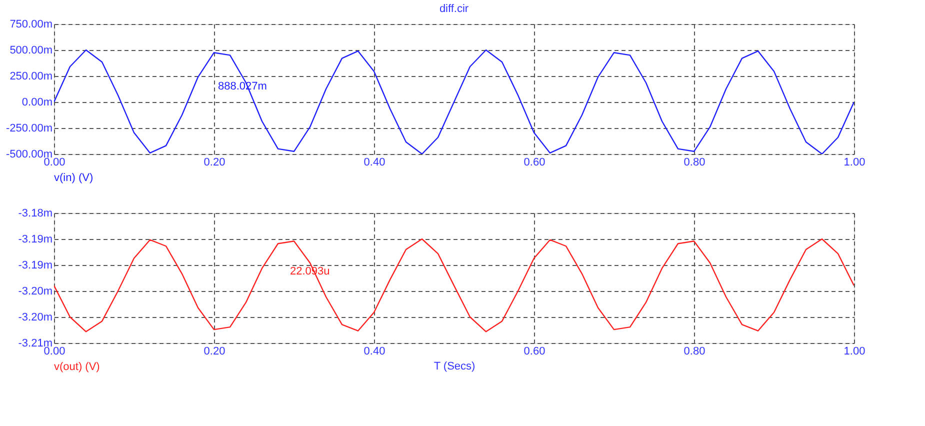  What do you see at coordinates (29, 128) in the screenshot?
I see `y-tick-label: -250.00m` at bounding box center [29, 128].